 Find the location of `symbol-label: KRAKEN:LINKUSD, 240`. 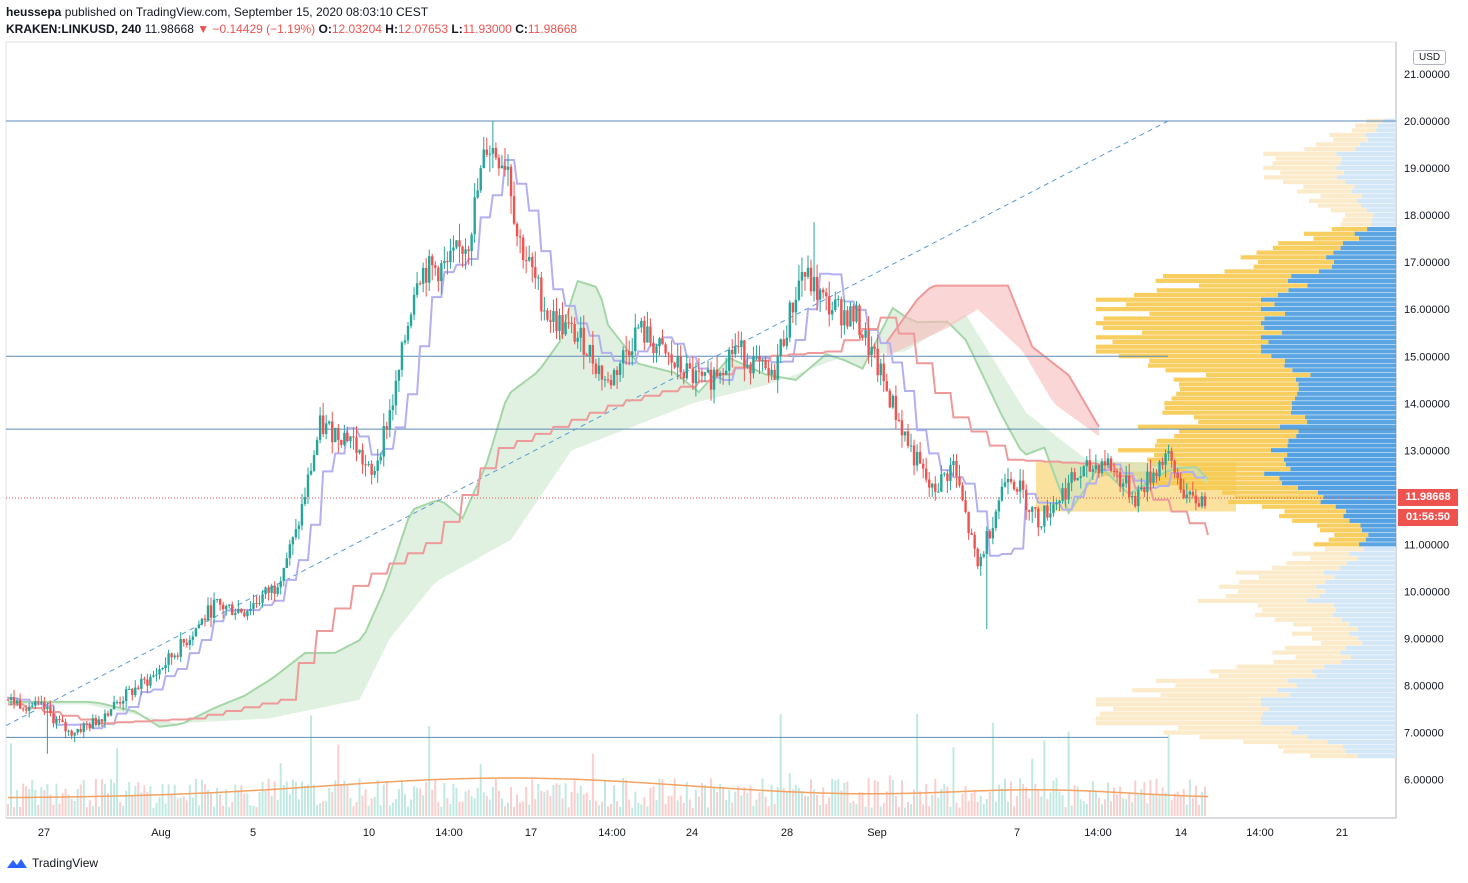

symbol-label: KRAKEN:LINKUSD, 240 is located at coordinates (74, 29).